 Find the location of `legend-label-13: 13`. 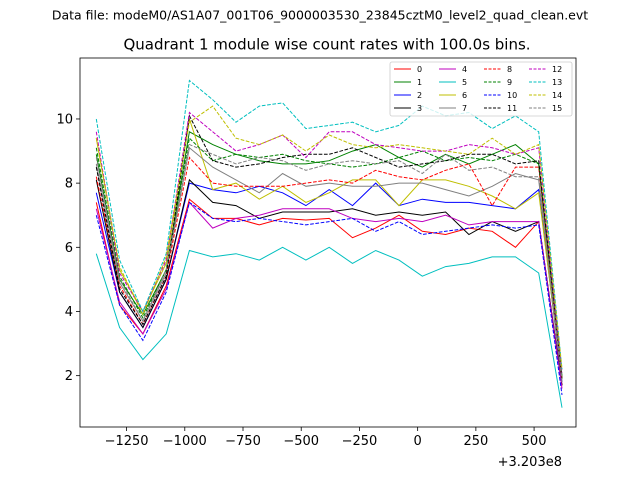

legend-label-13: 13 is located at coordinates (557, 82).